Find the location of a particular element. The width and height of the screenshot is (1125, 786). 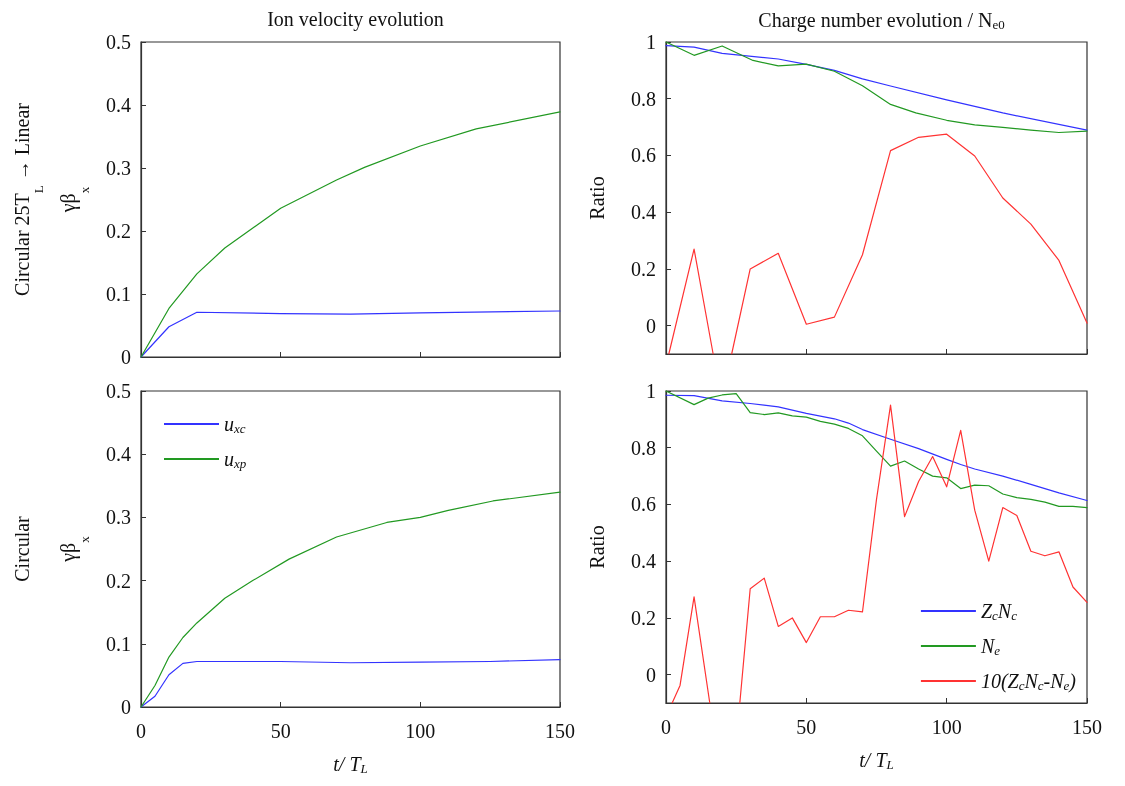

chart-title: Ion velocity evolution is located at coordinates (355, 19).